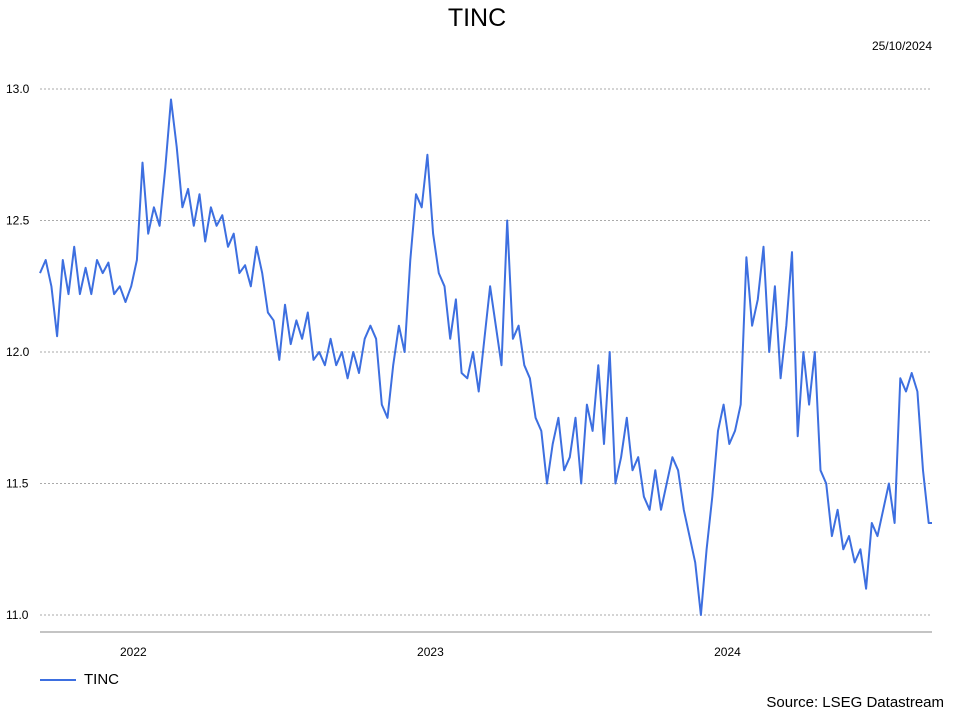 Image resolution: width=954 pixels, height=714 pixels. What do you see at coordinates (477, 18) in the screenshot?
I see `chart-title: TINC` at bounding box center [477, 18].